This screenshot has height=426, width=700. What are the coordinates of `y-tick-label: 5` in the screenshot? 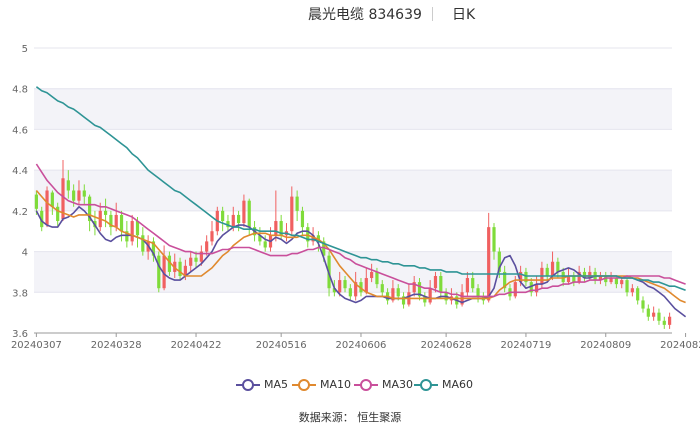 It's located at (25, 49).